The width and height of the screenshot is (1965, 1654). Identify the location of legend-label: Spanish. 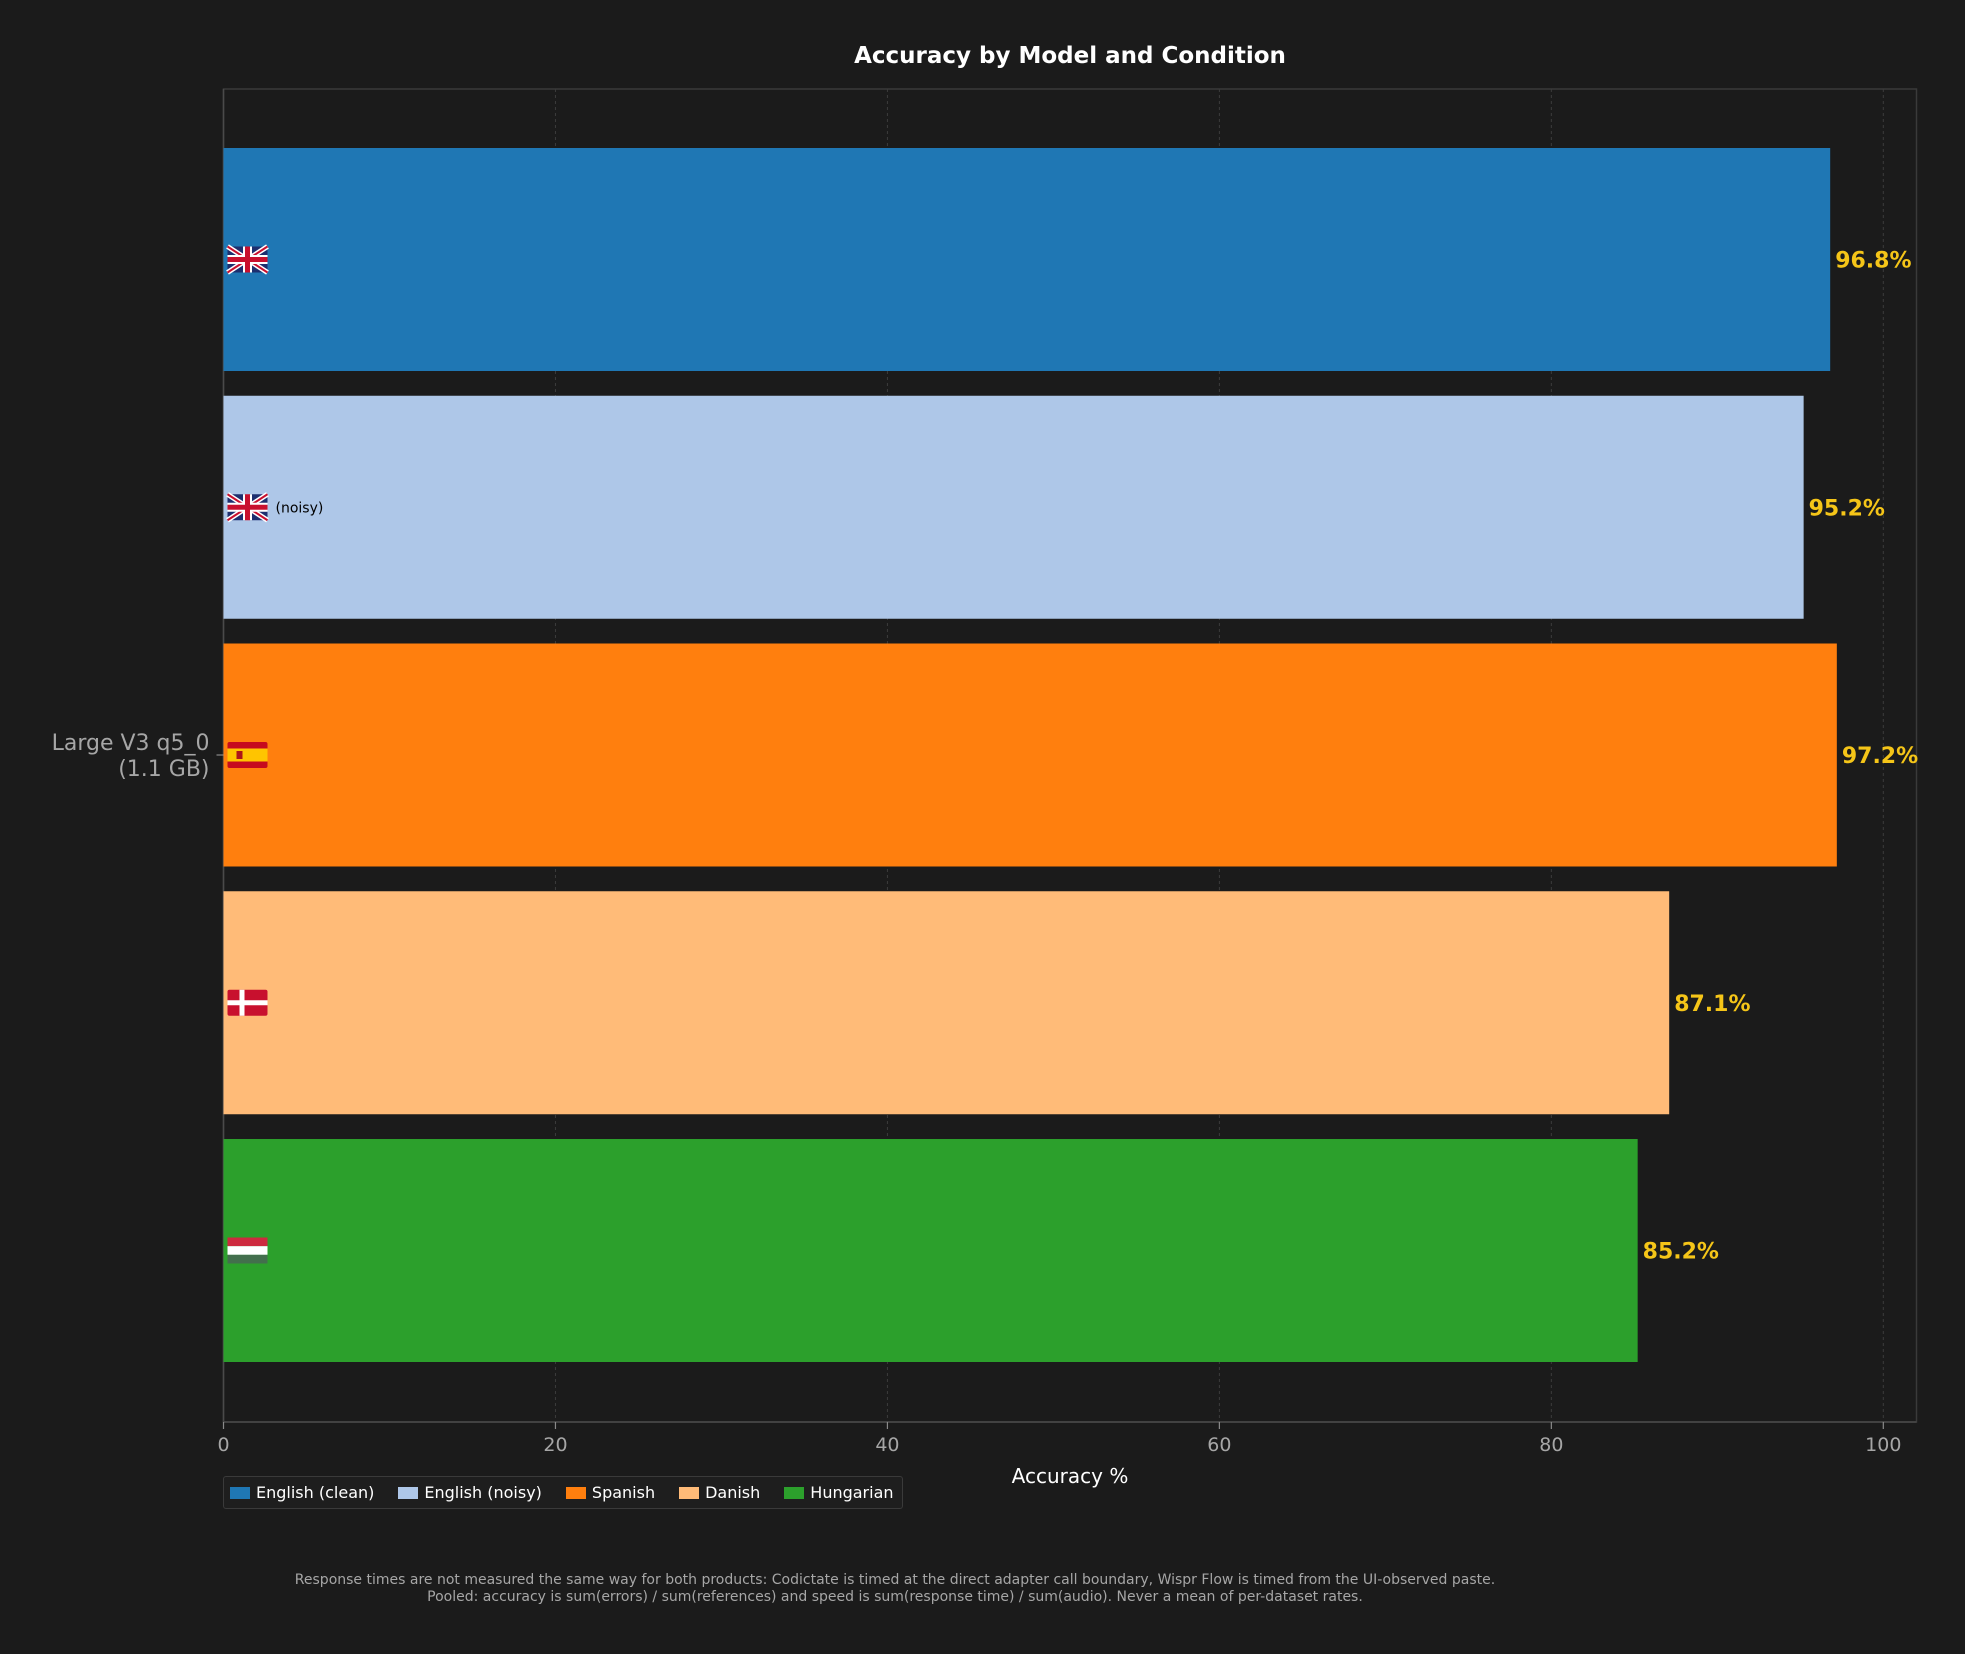
(623, 1492).